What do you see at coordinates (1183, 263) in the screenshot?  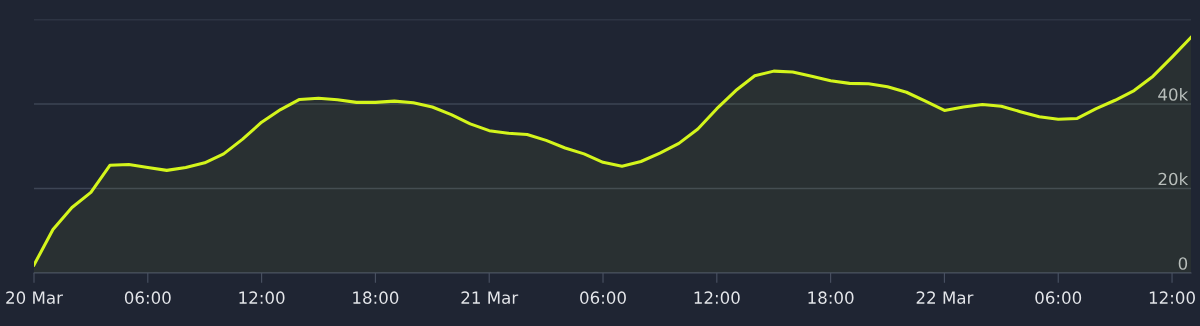 I see `y-tick-label: 0` at bounding box center [1183, 263].